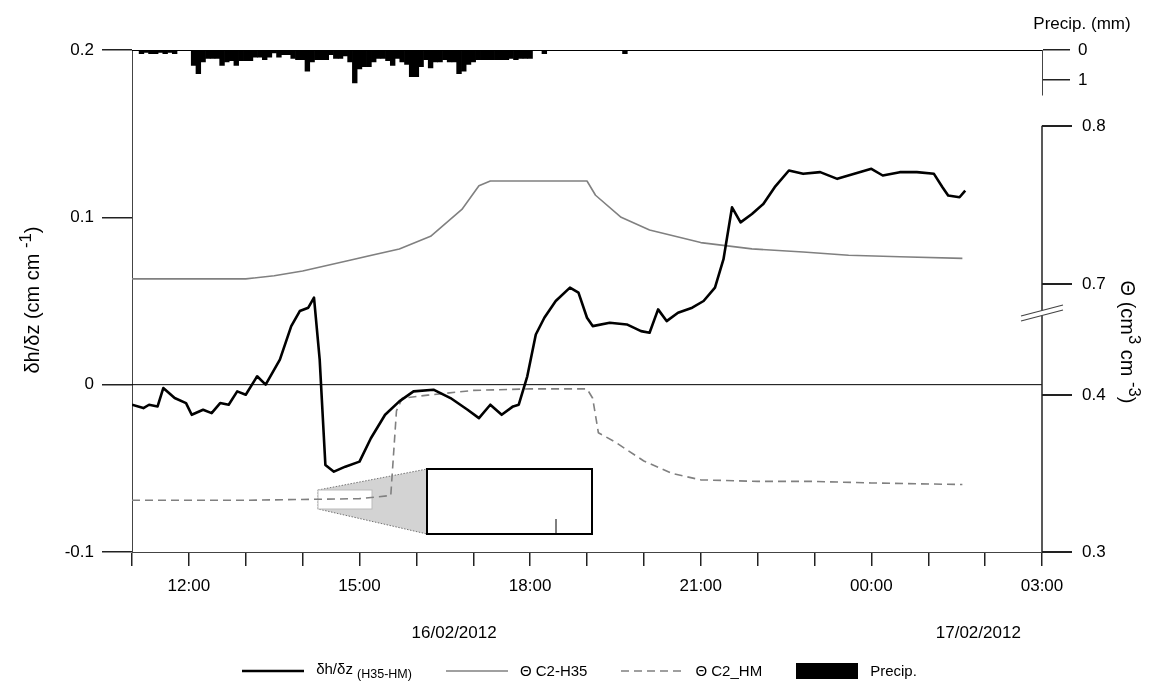 The width and height of the screenshot is (1159, 698). I want to click on y-tick-label: 1, so click(1083, 79).